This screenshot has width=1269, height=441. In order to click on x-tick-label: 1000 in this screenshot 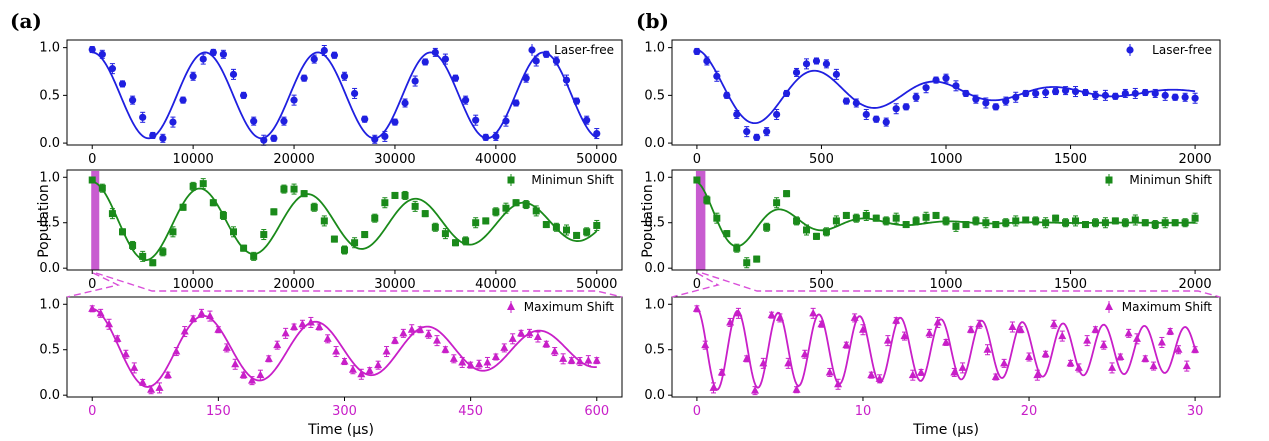, I will do `click(945, 284)`.